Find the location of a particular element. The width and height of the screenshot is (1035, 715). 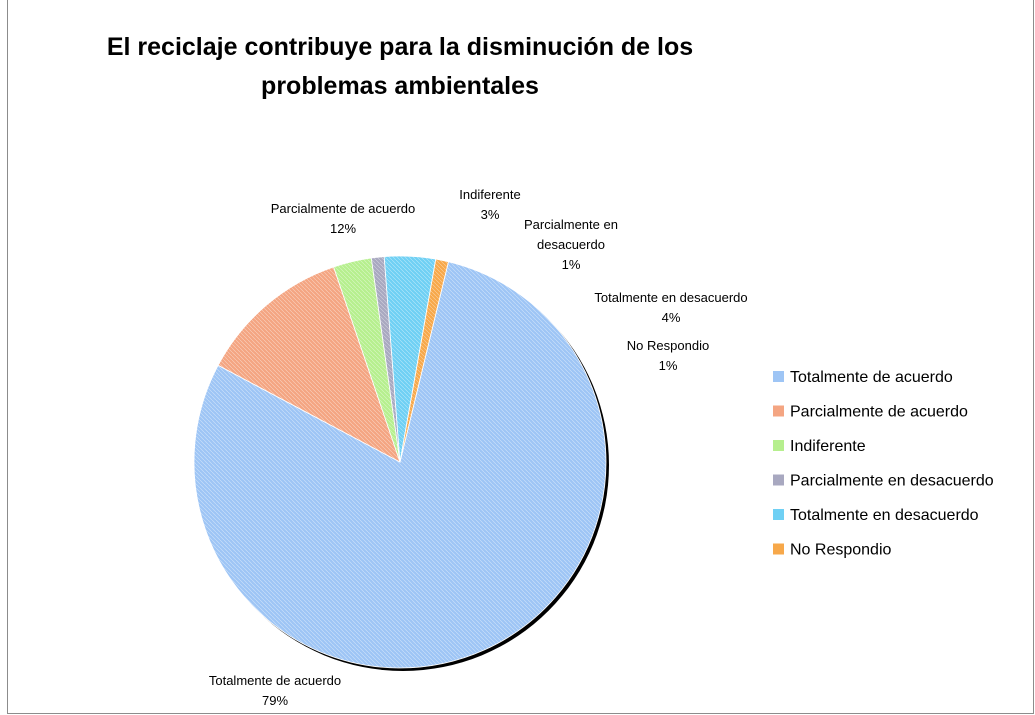

legend-label-indiferente: Indiferente is located at coordinates (828, 446).